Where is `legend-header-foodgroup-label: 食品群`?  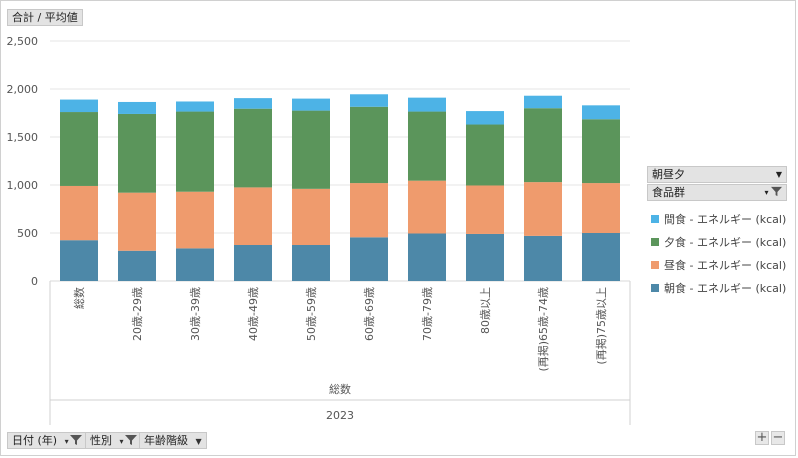 legend-header-foodgroup-label: 食品群 is located at coordinates (668, 192).